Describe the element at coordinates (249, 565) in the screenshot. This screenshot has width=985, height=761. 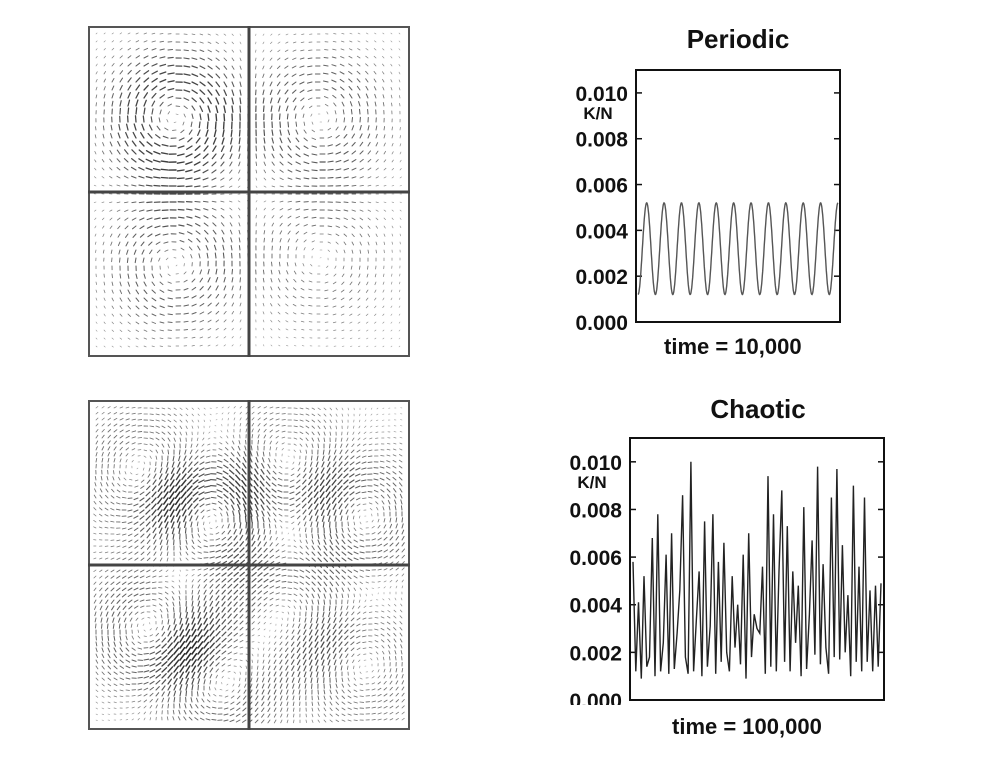
I see `chaotic-vector-field-image` at that location.